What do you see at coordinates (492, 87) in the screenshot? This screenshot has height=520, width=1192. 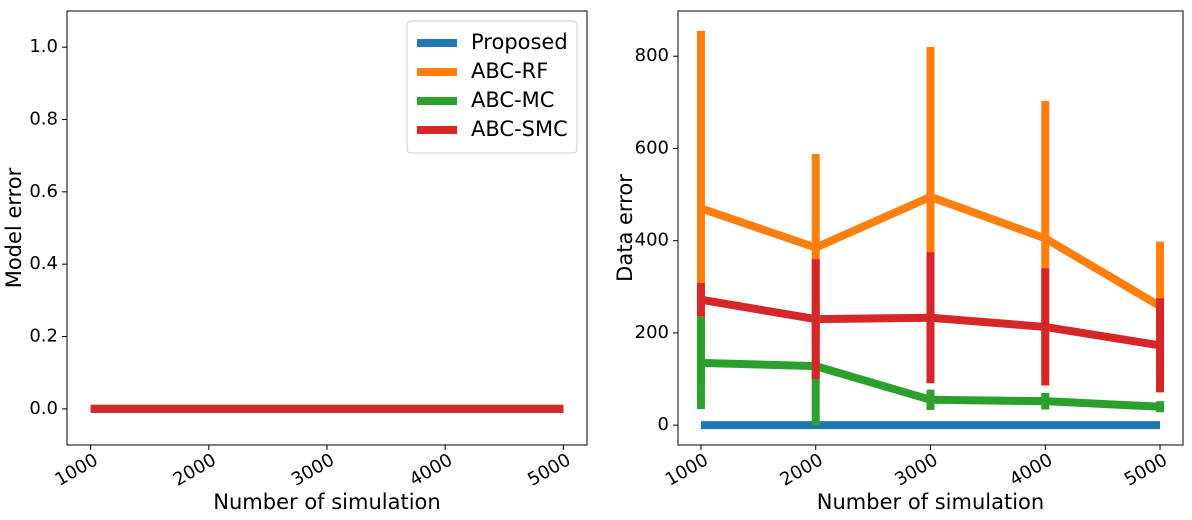 I see `legend-box` at bounding box center [492, 87].